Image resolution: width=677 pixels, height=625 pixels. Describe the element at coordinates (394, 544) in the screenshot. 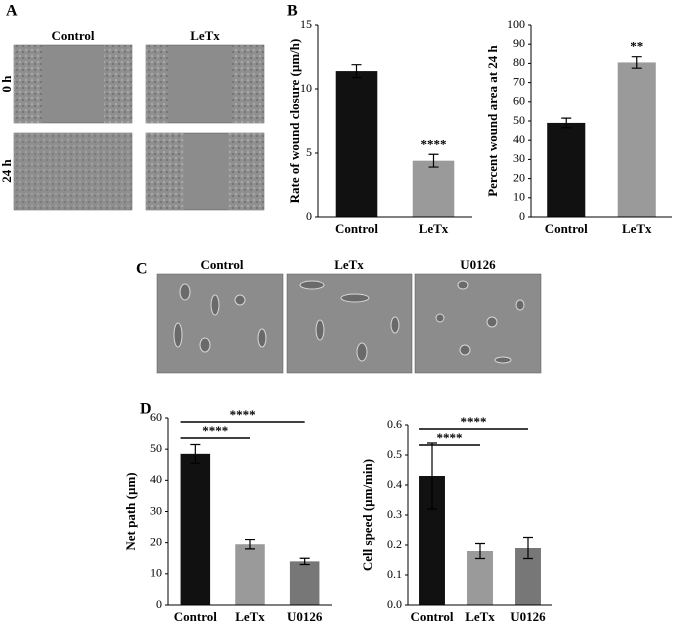

I see `y-tick-label: 0.2` at that location.